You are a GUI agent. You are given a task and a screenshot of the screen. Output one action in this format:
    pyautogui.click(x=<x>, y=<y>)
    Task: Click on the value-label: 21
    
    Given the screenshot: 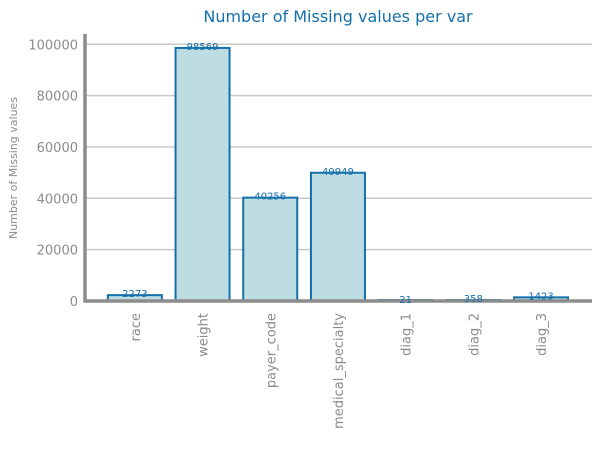 What is the action you would take?
    pyautogui.click(x=405, y=300)
    